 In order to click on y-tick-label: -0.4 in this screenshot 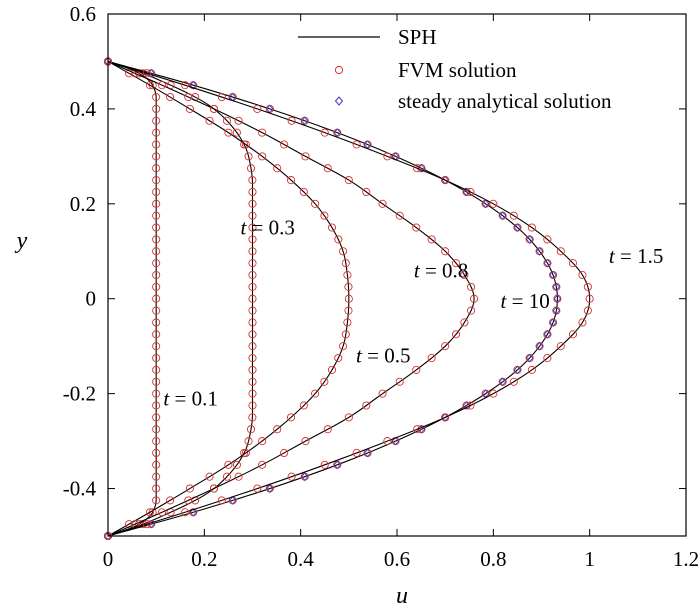, I will do `click(80, 489)`.